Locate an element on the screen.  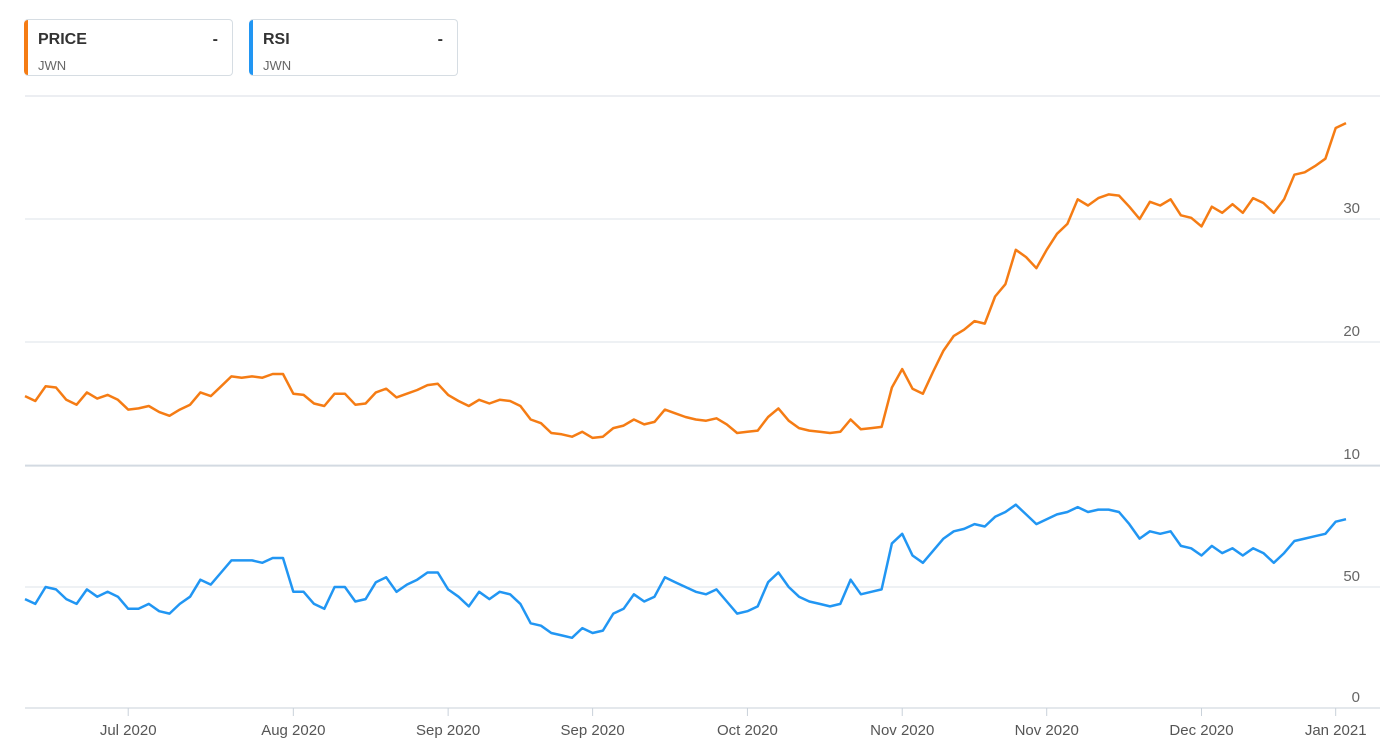
x-tick-label: Aug 2020 is located at coordinates (293, 730).